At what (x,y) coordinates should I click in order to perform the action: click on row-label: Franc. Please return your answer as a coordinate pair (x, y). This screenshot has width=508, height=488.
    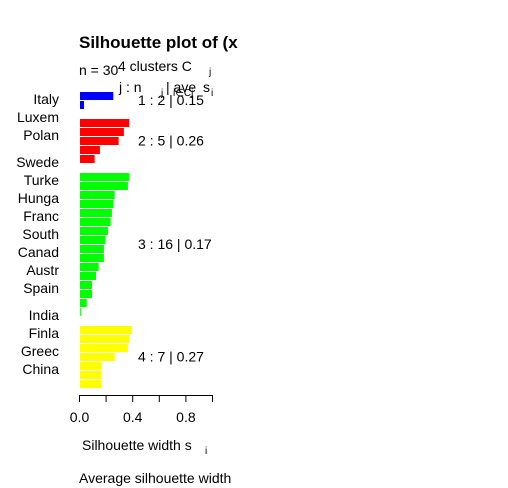
    Looking at the image, I should click on (41, 216).